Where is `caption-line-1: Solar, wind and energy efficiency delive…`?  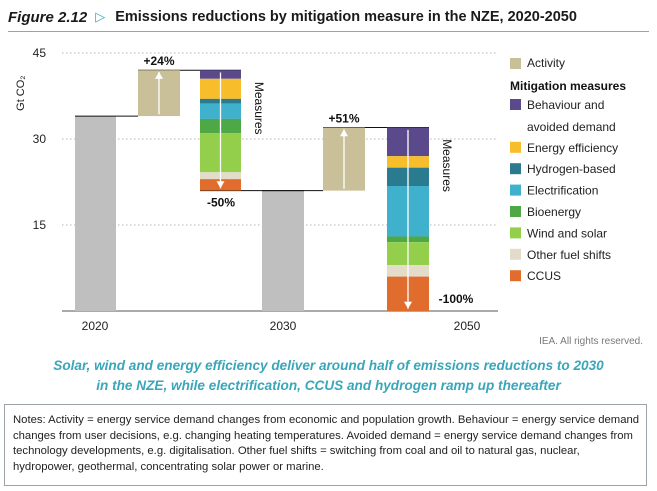 caption-line-1: Solar, wind and energy efficiency delive… is located at coordinates (328, 365).